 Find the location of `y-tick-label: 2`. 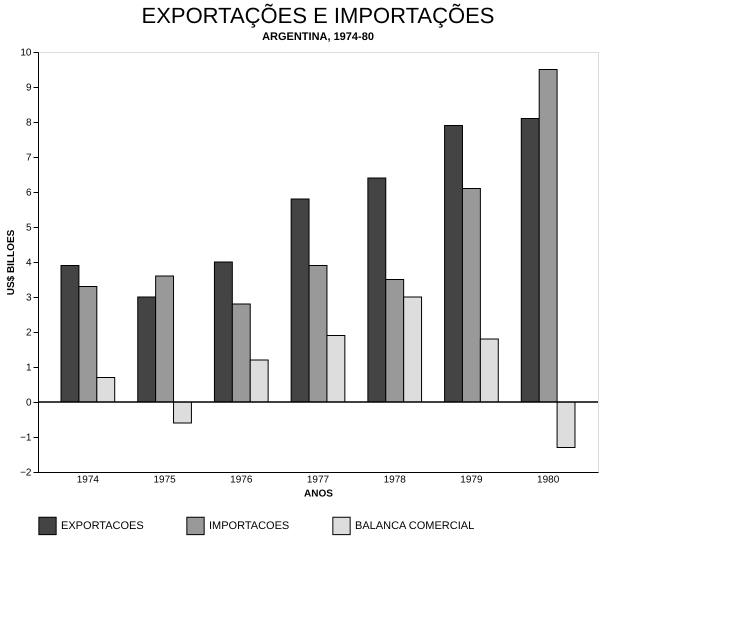

y-tick-label: 2 is located at coordinates (29, 333).